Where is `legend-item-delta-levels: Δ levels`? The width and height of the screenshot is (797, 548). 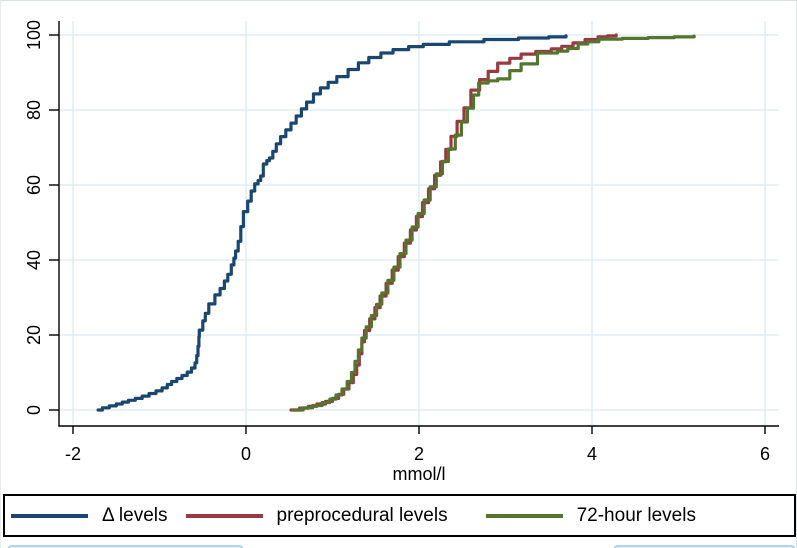 legend-item-delta-levels: Δ levels is located at coordinates (89, 516).